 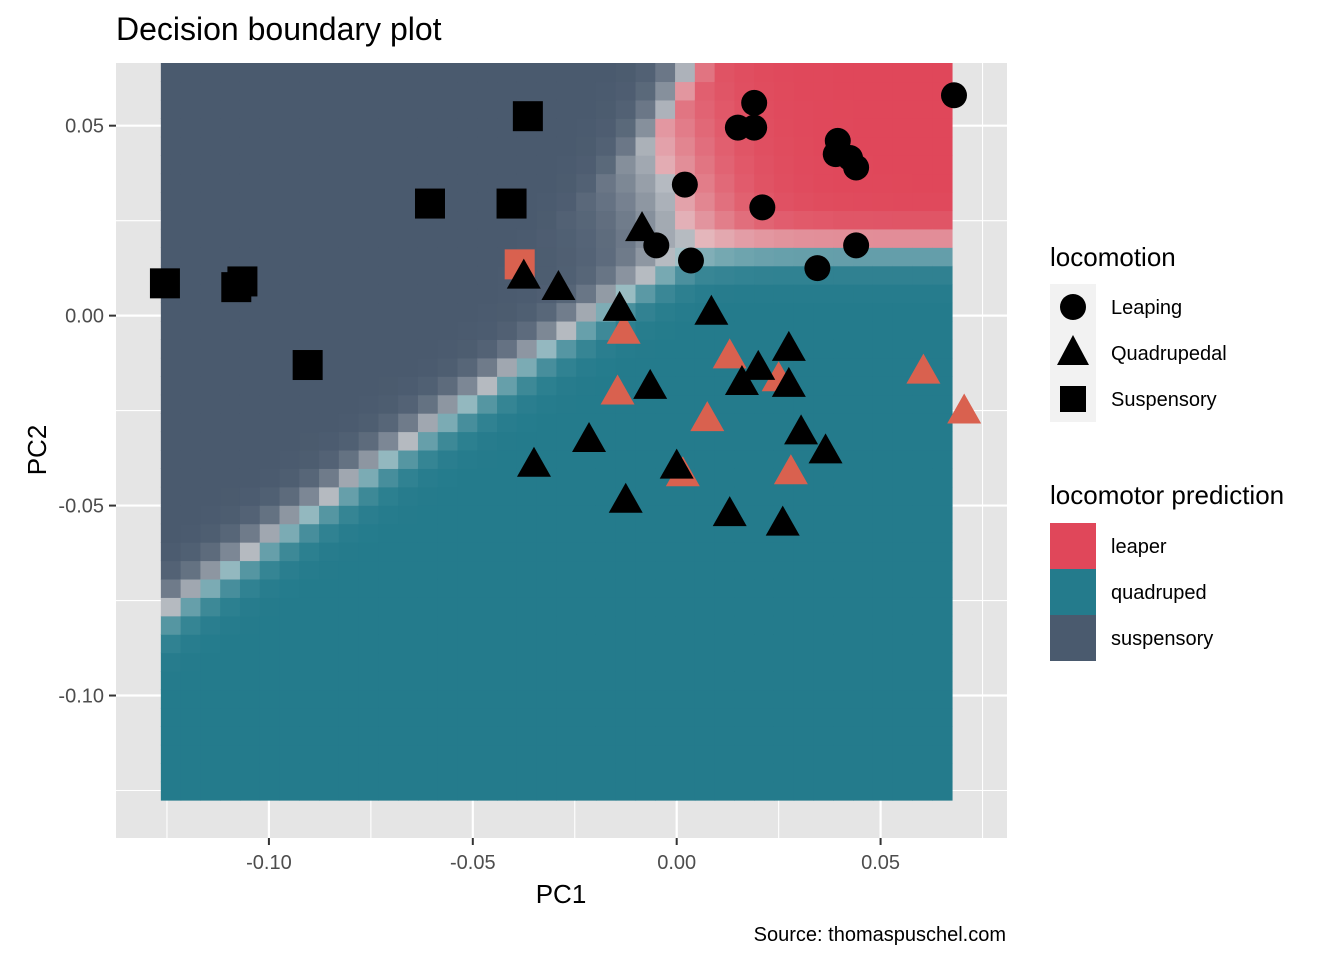 What do you see at coordinates (790, 469) in the screenshot?
I see `point-triangle` at bounding box center [790, 469].